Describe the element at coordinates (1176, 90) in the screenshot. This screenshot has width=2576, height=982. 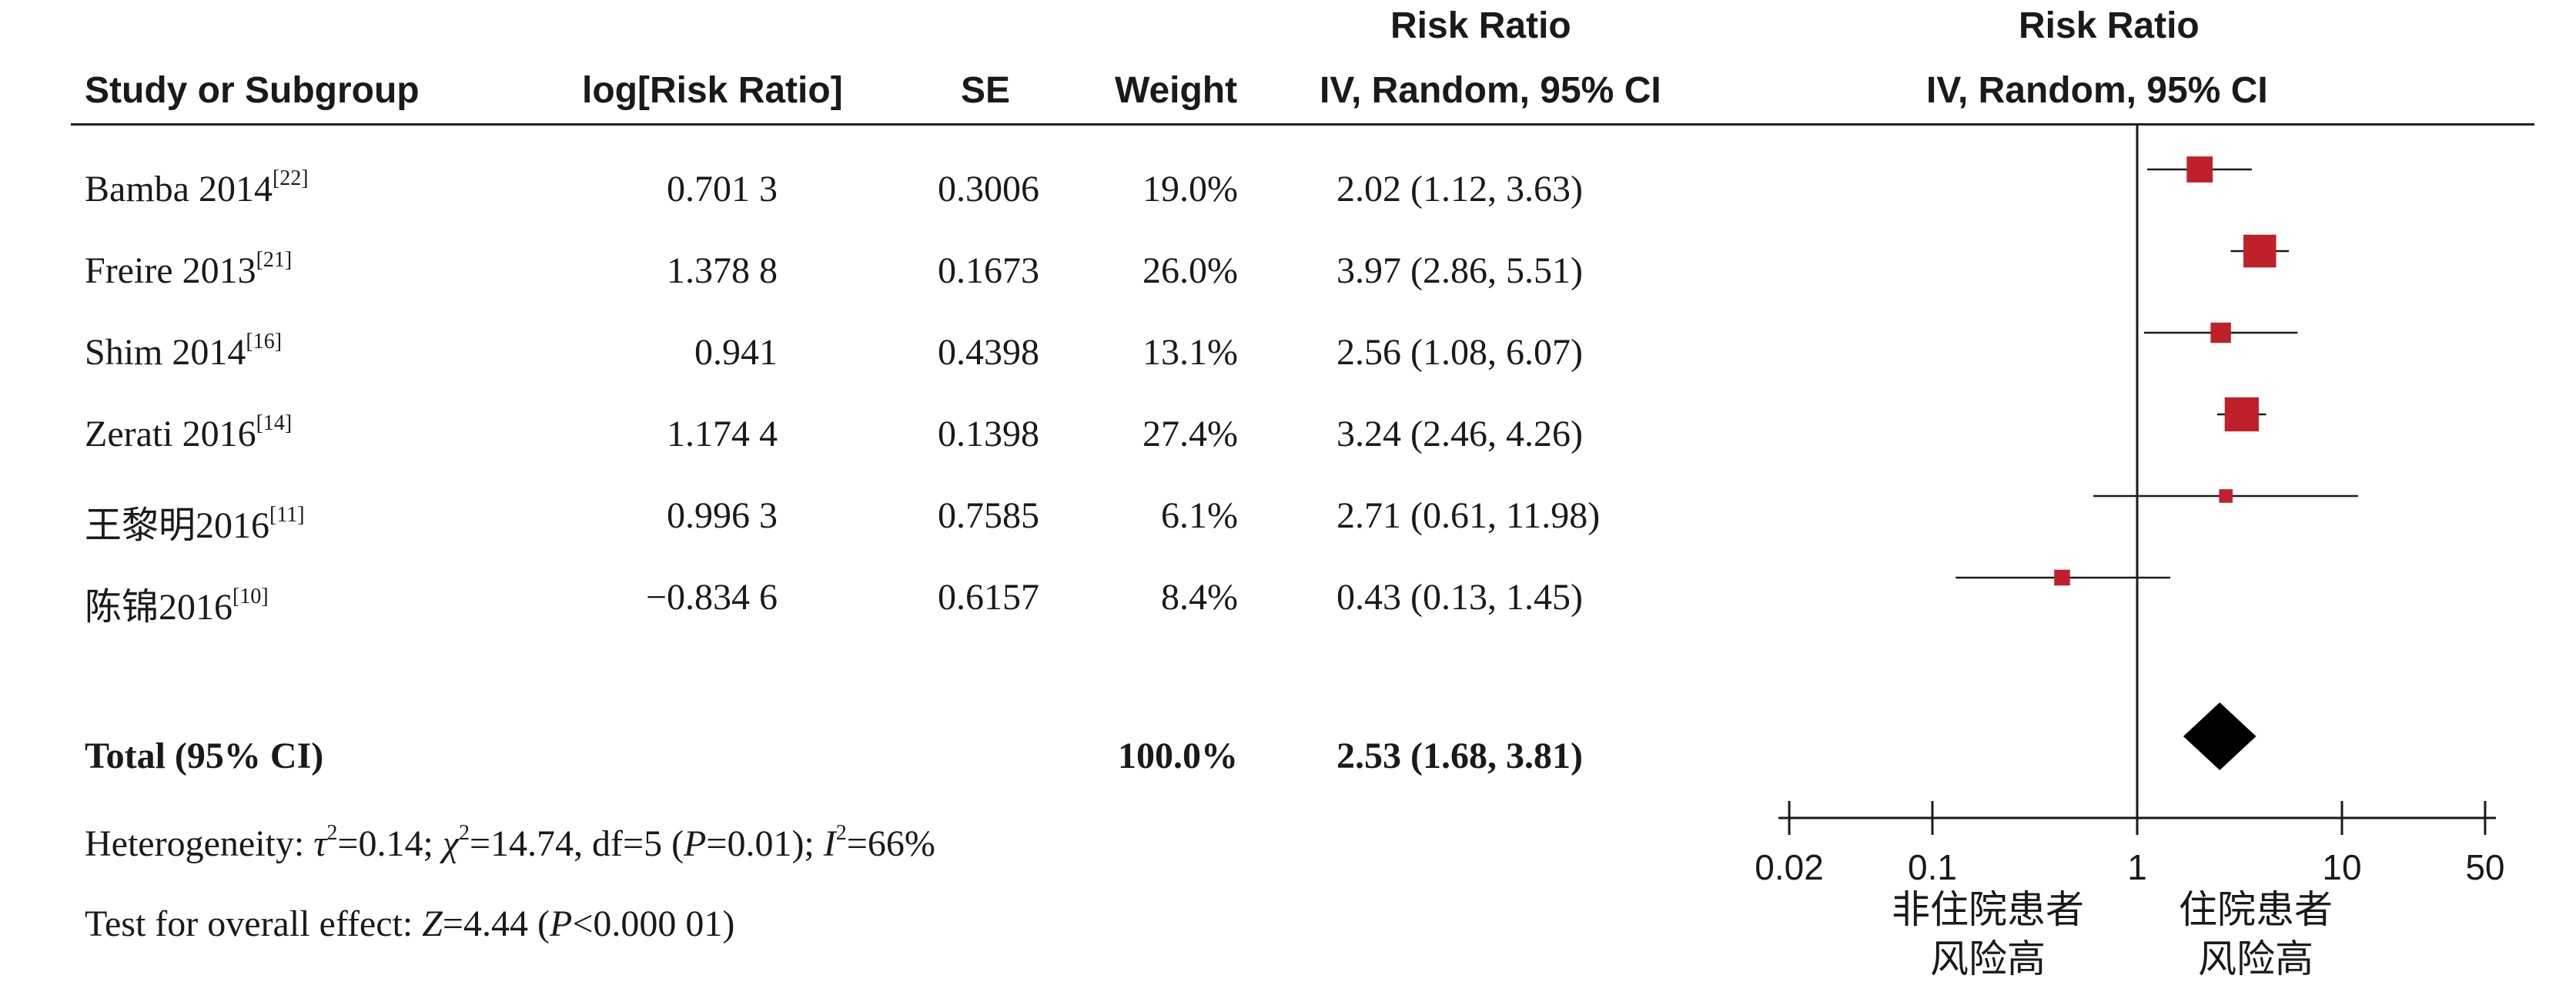
I see `header-weight: Weight` at that location.